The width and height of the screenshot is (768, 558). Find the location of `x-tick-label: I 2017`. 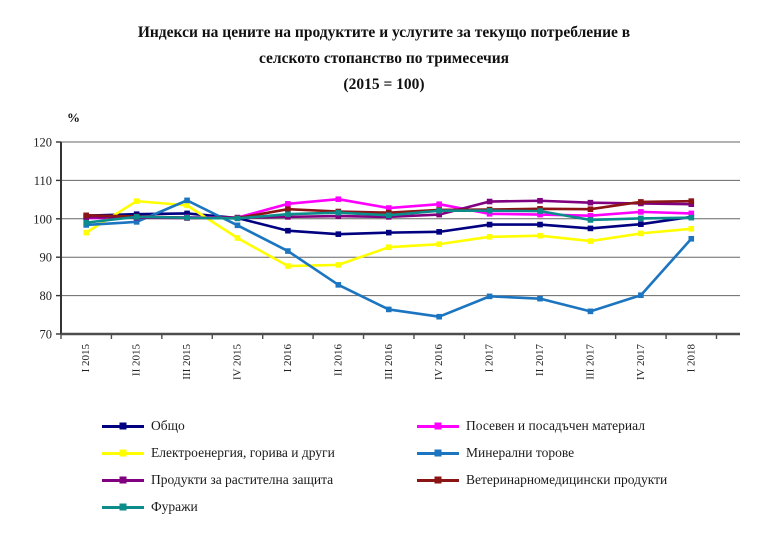

x-tick-label: I 2017 is located at coordinates (490, 358).